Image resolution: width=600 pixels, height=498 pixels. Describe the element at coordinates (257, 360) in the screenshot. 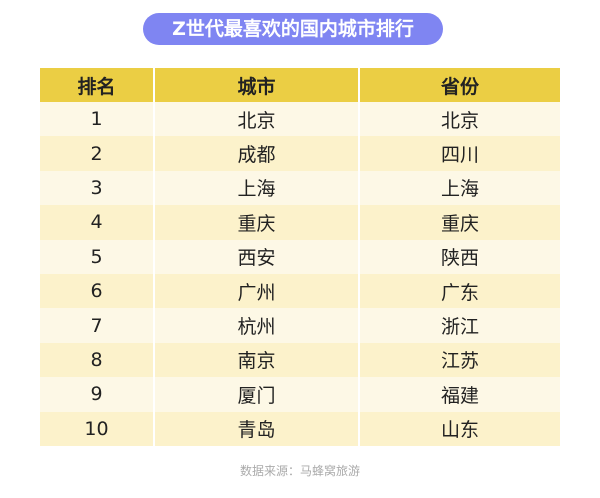

I see `cell-city: 南京` at that location.